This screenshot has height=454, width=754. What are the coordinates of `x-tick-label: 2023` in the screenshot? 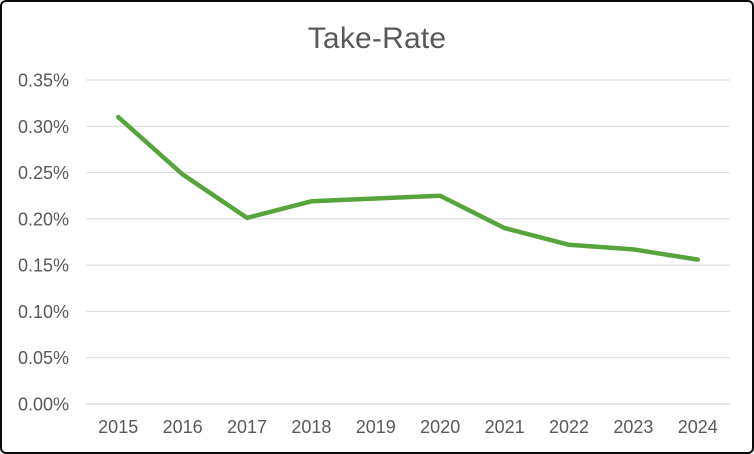 It's located at (633, 427).